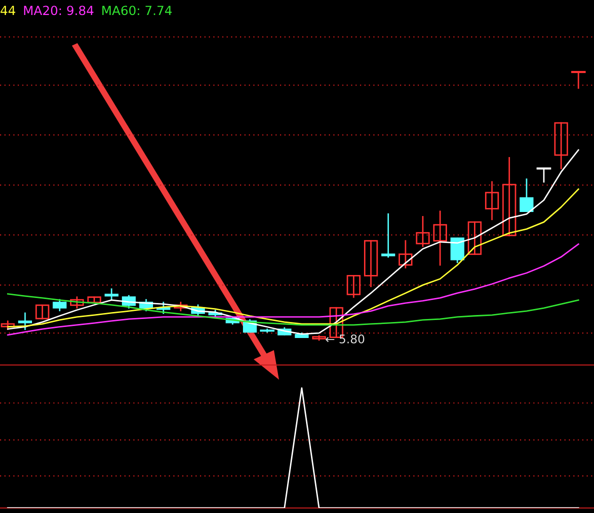 Image resolution: width=594 pixels, height=513 pixels. Describe the element at coordinates (8, 10) in the screenshot. I see `text: 44` at that location.